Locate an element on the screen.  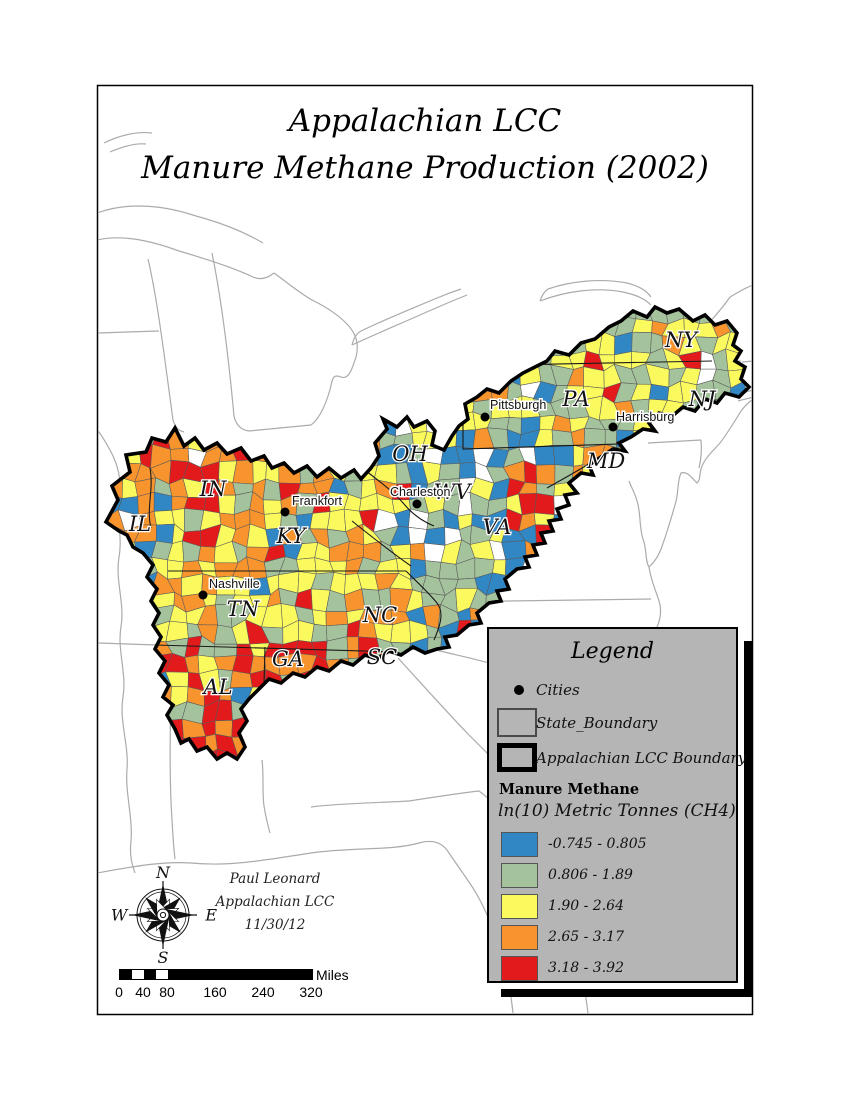
legend-lcc-boundary-label: Appalachian LCC Boundary is located at coordinates (641, 758).